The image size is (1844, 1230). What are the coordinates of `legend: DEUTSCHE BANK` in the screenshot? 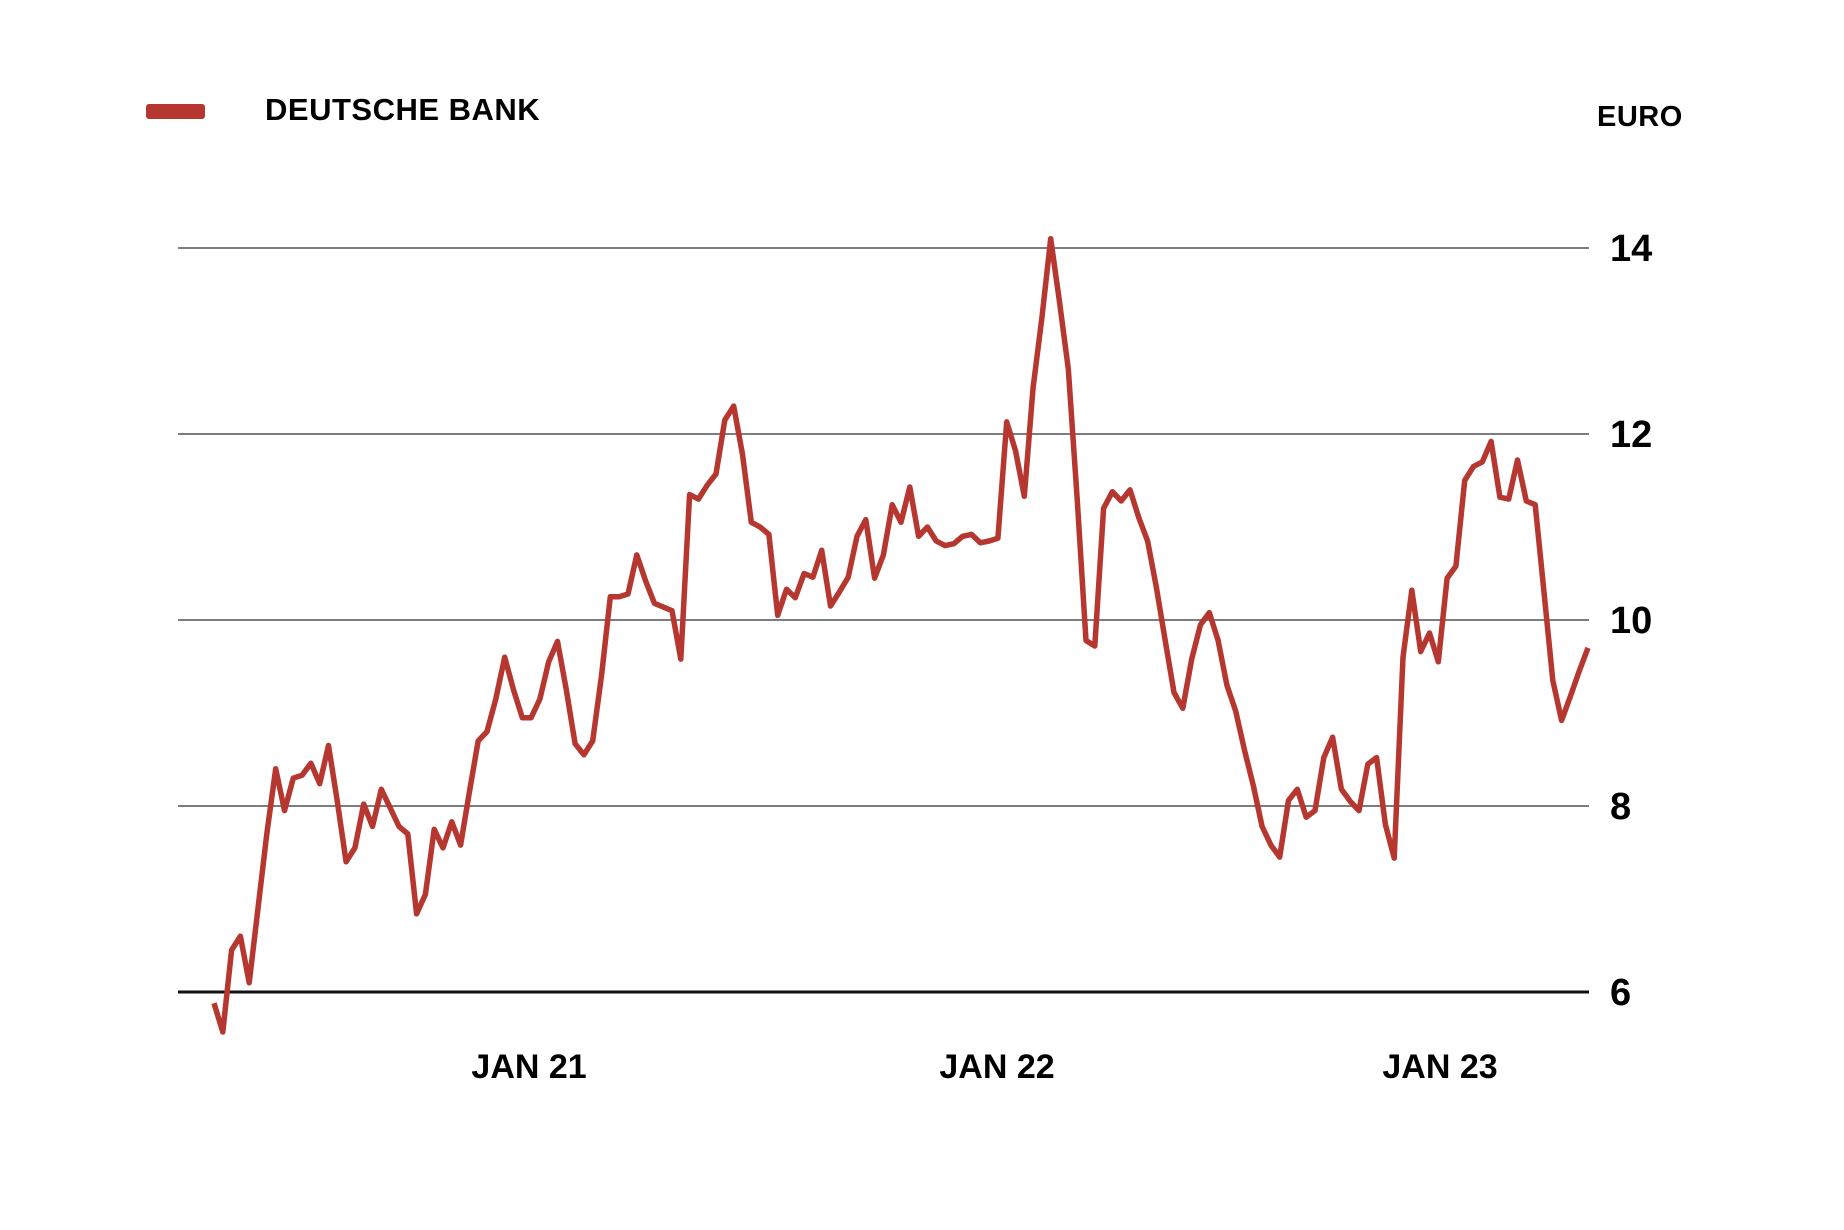 It's located at (343, 109).